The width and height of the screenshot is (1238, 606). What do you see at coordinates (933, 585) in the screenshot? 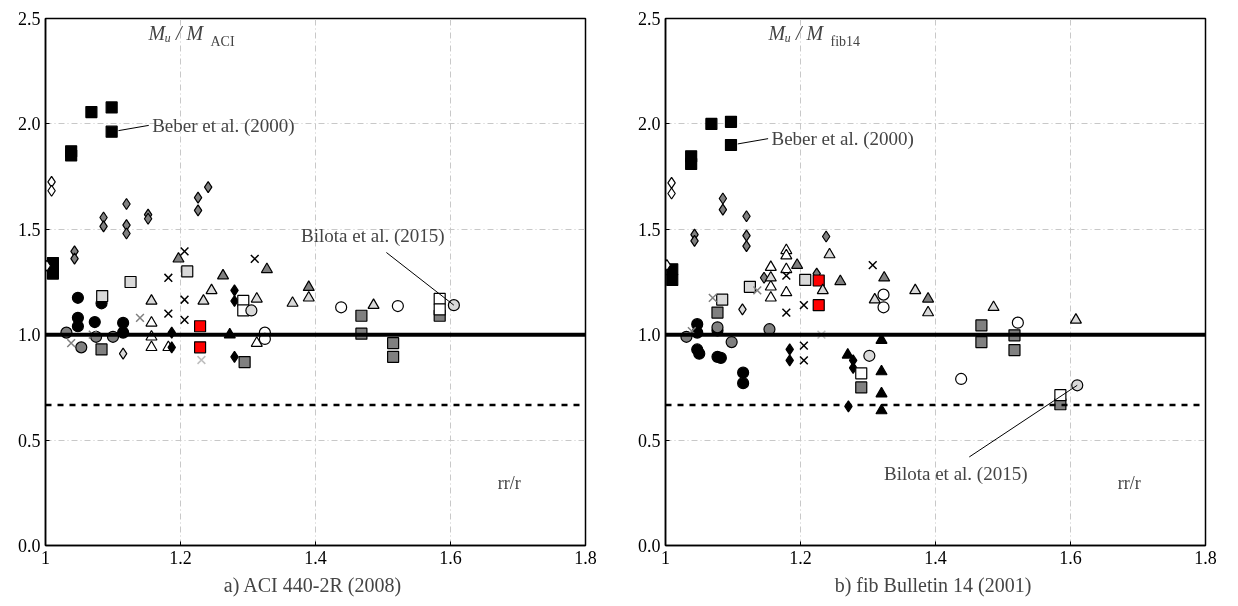
I see `text: b) fib Bulletin 14 (2001)` at bounding box center [933, 585].